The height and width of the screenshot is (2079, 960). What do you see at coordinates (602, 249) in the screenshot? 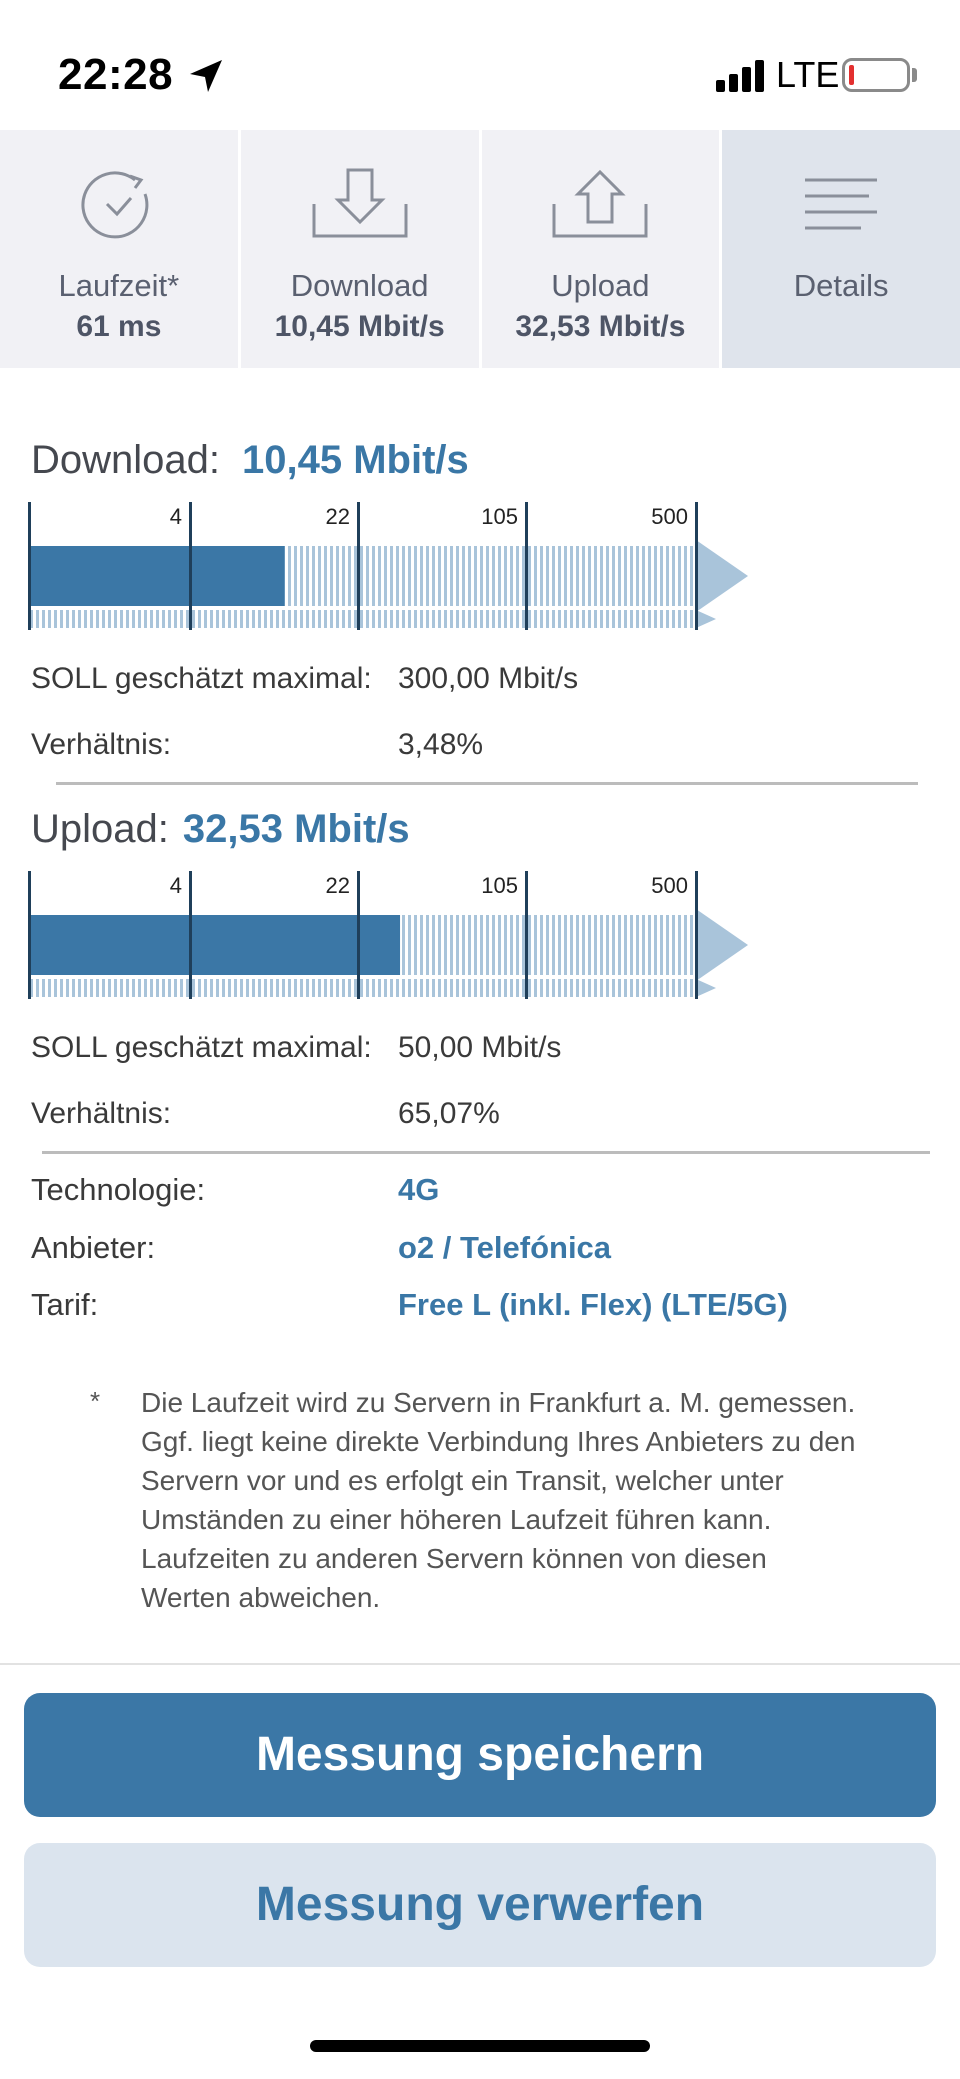
I see `tab-upload: Upload 32,53 Mbit/s` at bounding box center [602, 249].